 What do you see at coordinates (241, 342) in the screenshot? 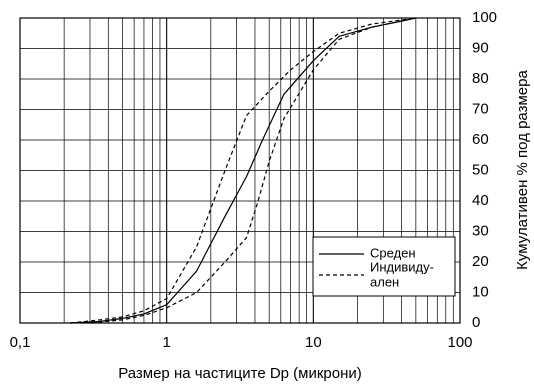
I see `x-tick-labels: 0,1 1 10 100` at bounding box center [241, 342].